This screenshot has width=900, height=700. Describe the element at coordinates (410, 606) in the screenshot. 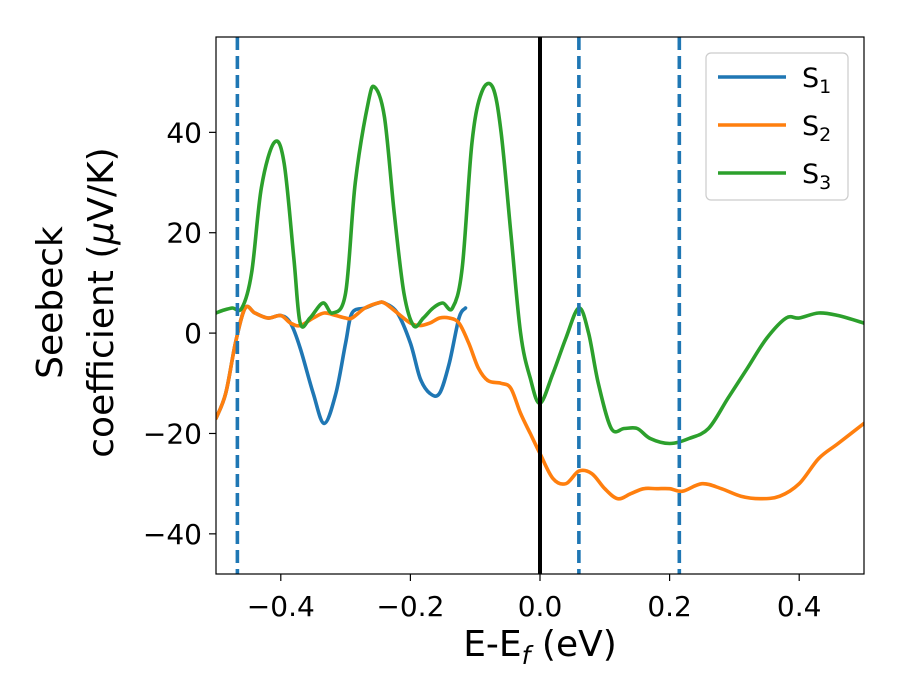

I see `x-tick-label: −0.2` at that location.